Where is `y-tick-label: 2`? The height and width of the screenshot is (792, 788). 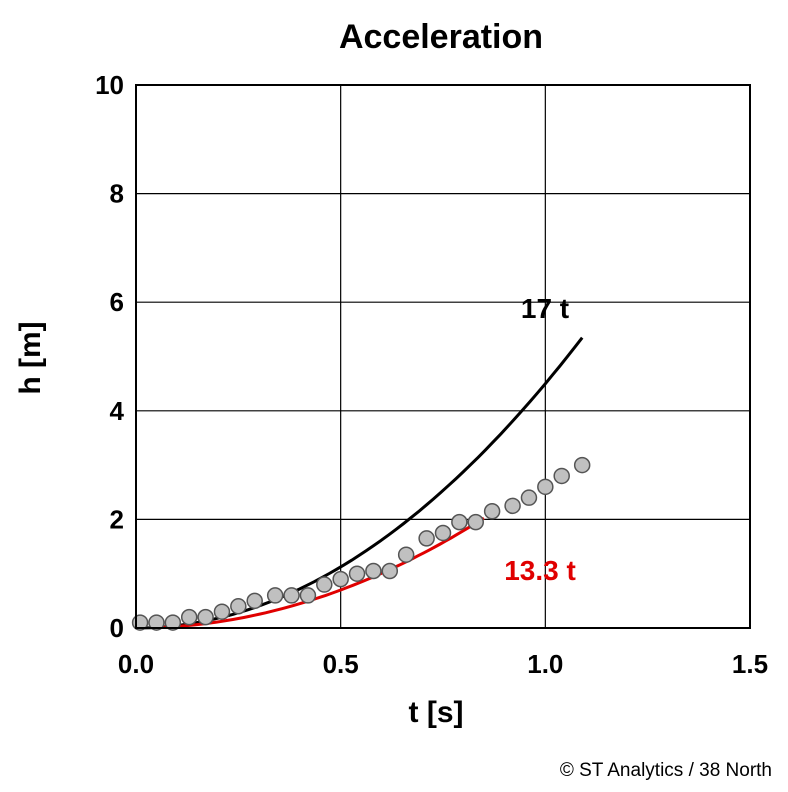 y-tick-label: 2 is located at coordinates (117, 519).